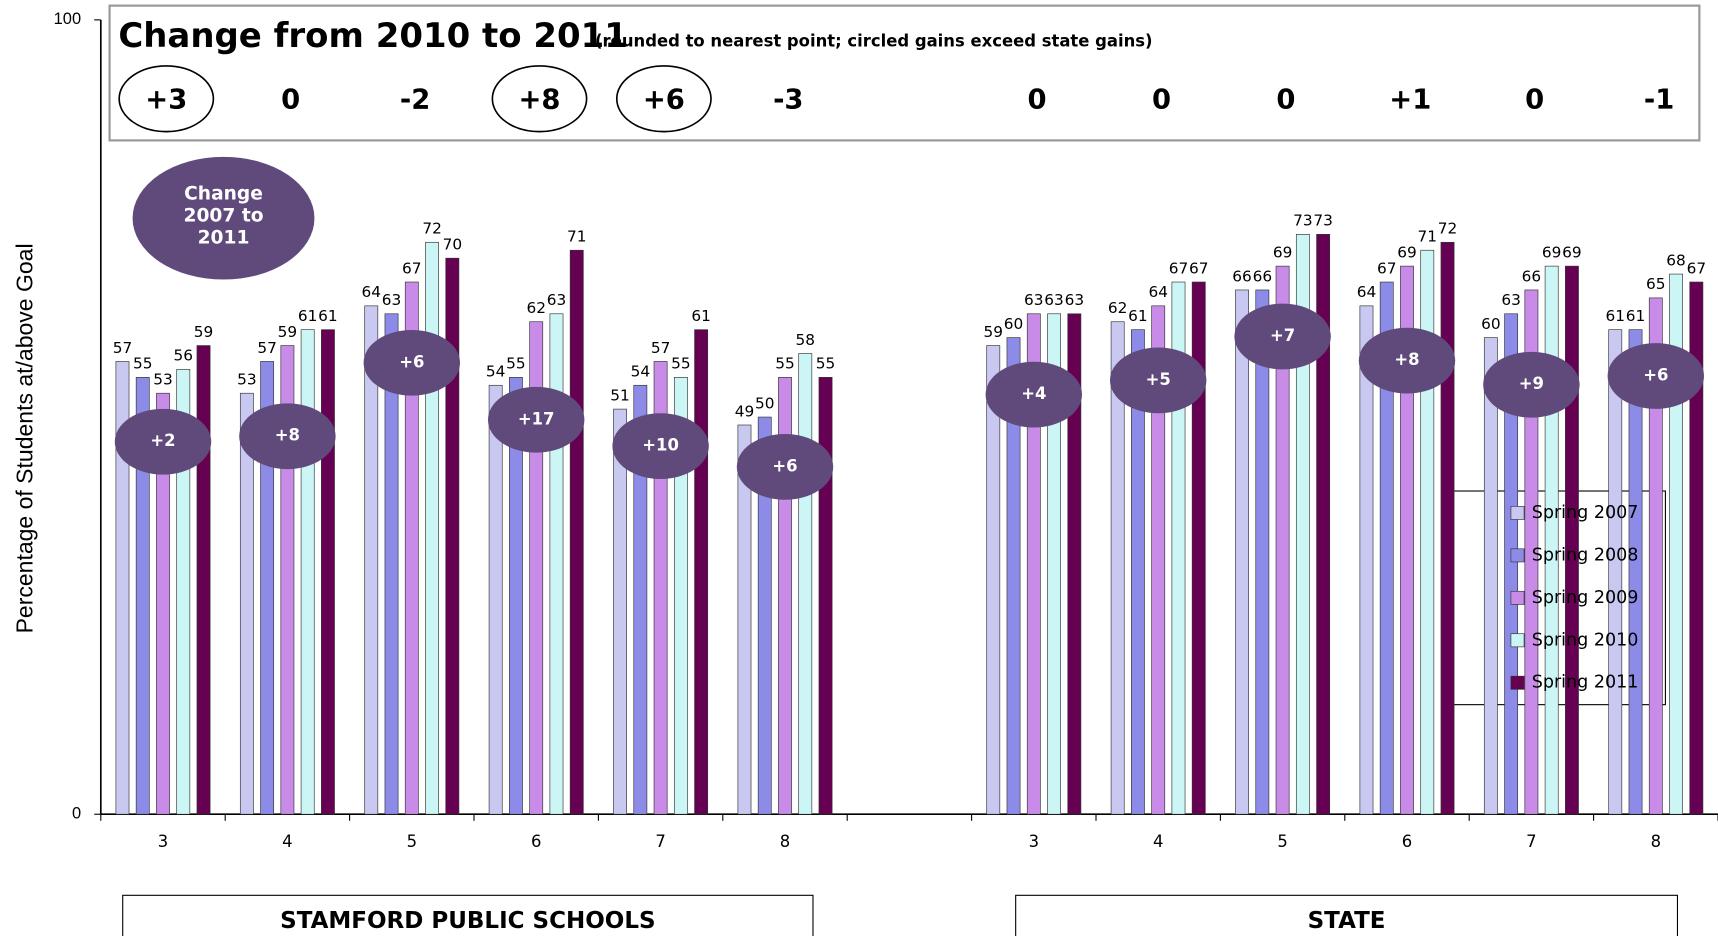 Image resolution: width=1718 pixels, height=936 pixels. Describe the element at coordinates (184, 356) in the screenshot. I see `value-label: 56` at that location.